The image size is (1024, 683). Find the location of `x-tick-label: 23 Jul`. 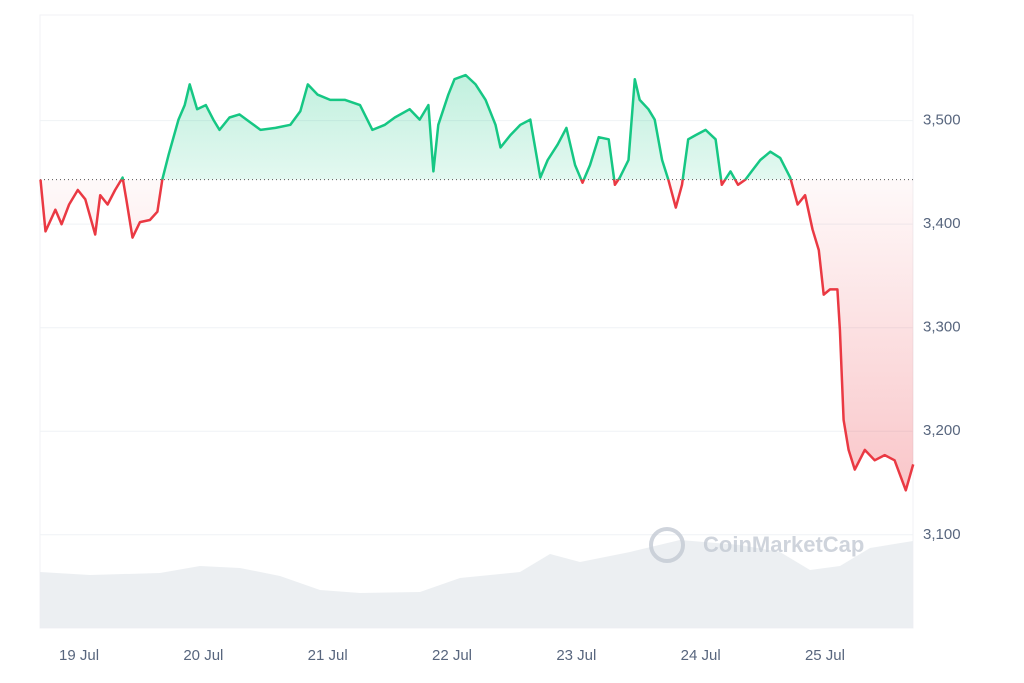

x-tick-label: 23 Jul is located at coordinates (576, 655).